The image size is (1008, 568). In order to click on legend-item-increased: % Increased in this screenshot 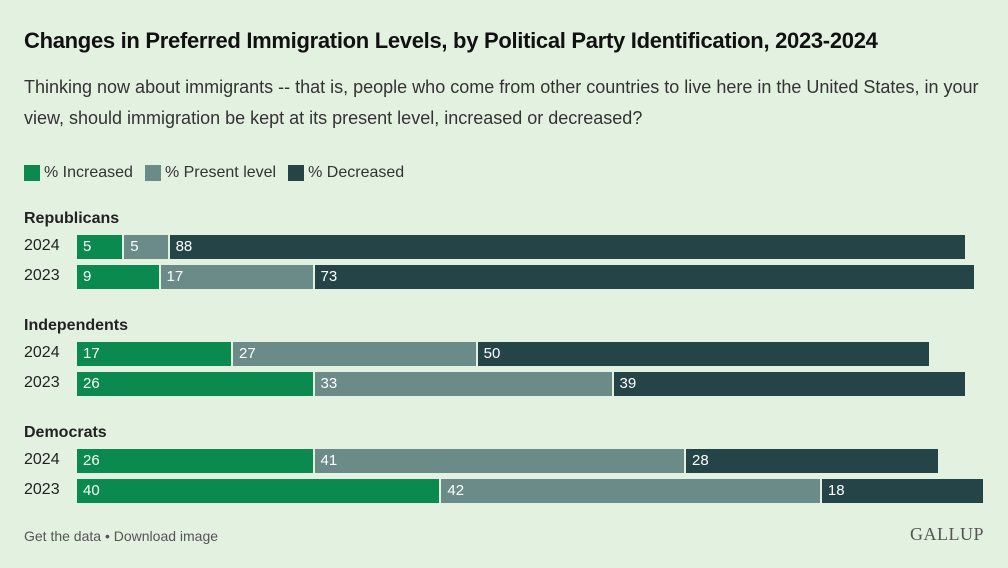, I will do `click(78, 173)`.